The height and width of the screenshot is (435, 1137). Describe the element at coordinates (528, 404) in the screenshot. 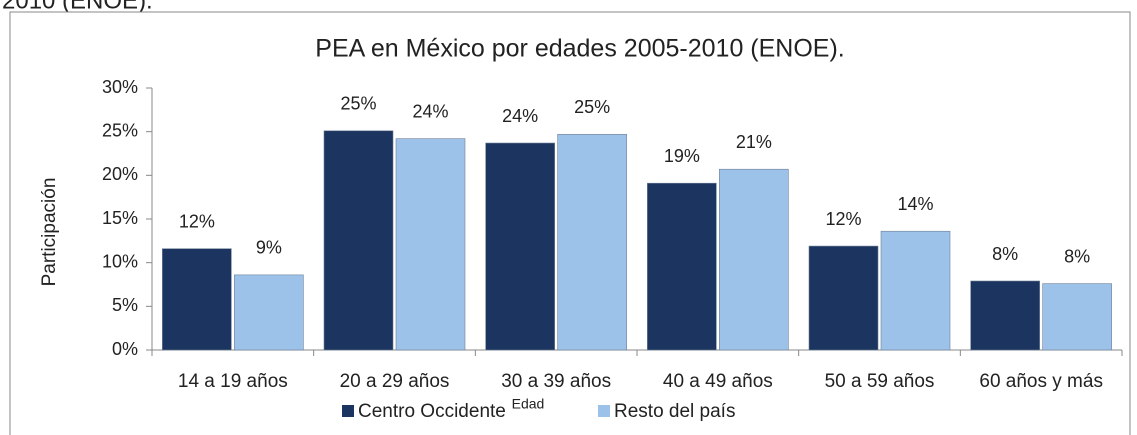

I see `x-axis-label: Edad` at that location.